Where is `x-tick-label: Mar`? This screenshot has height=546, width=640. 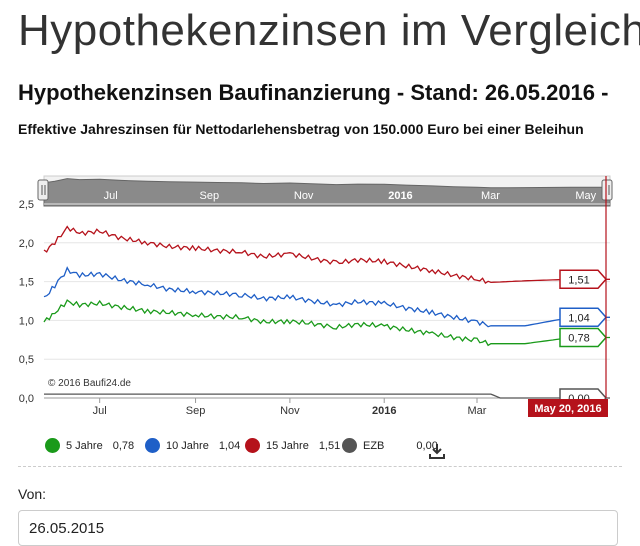 x-tick-label: Mar is located at coordinates (477, 411).